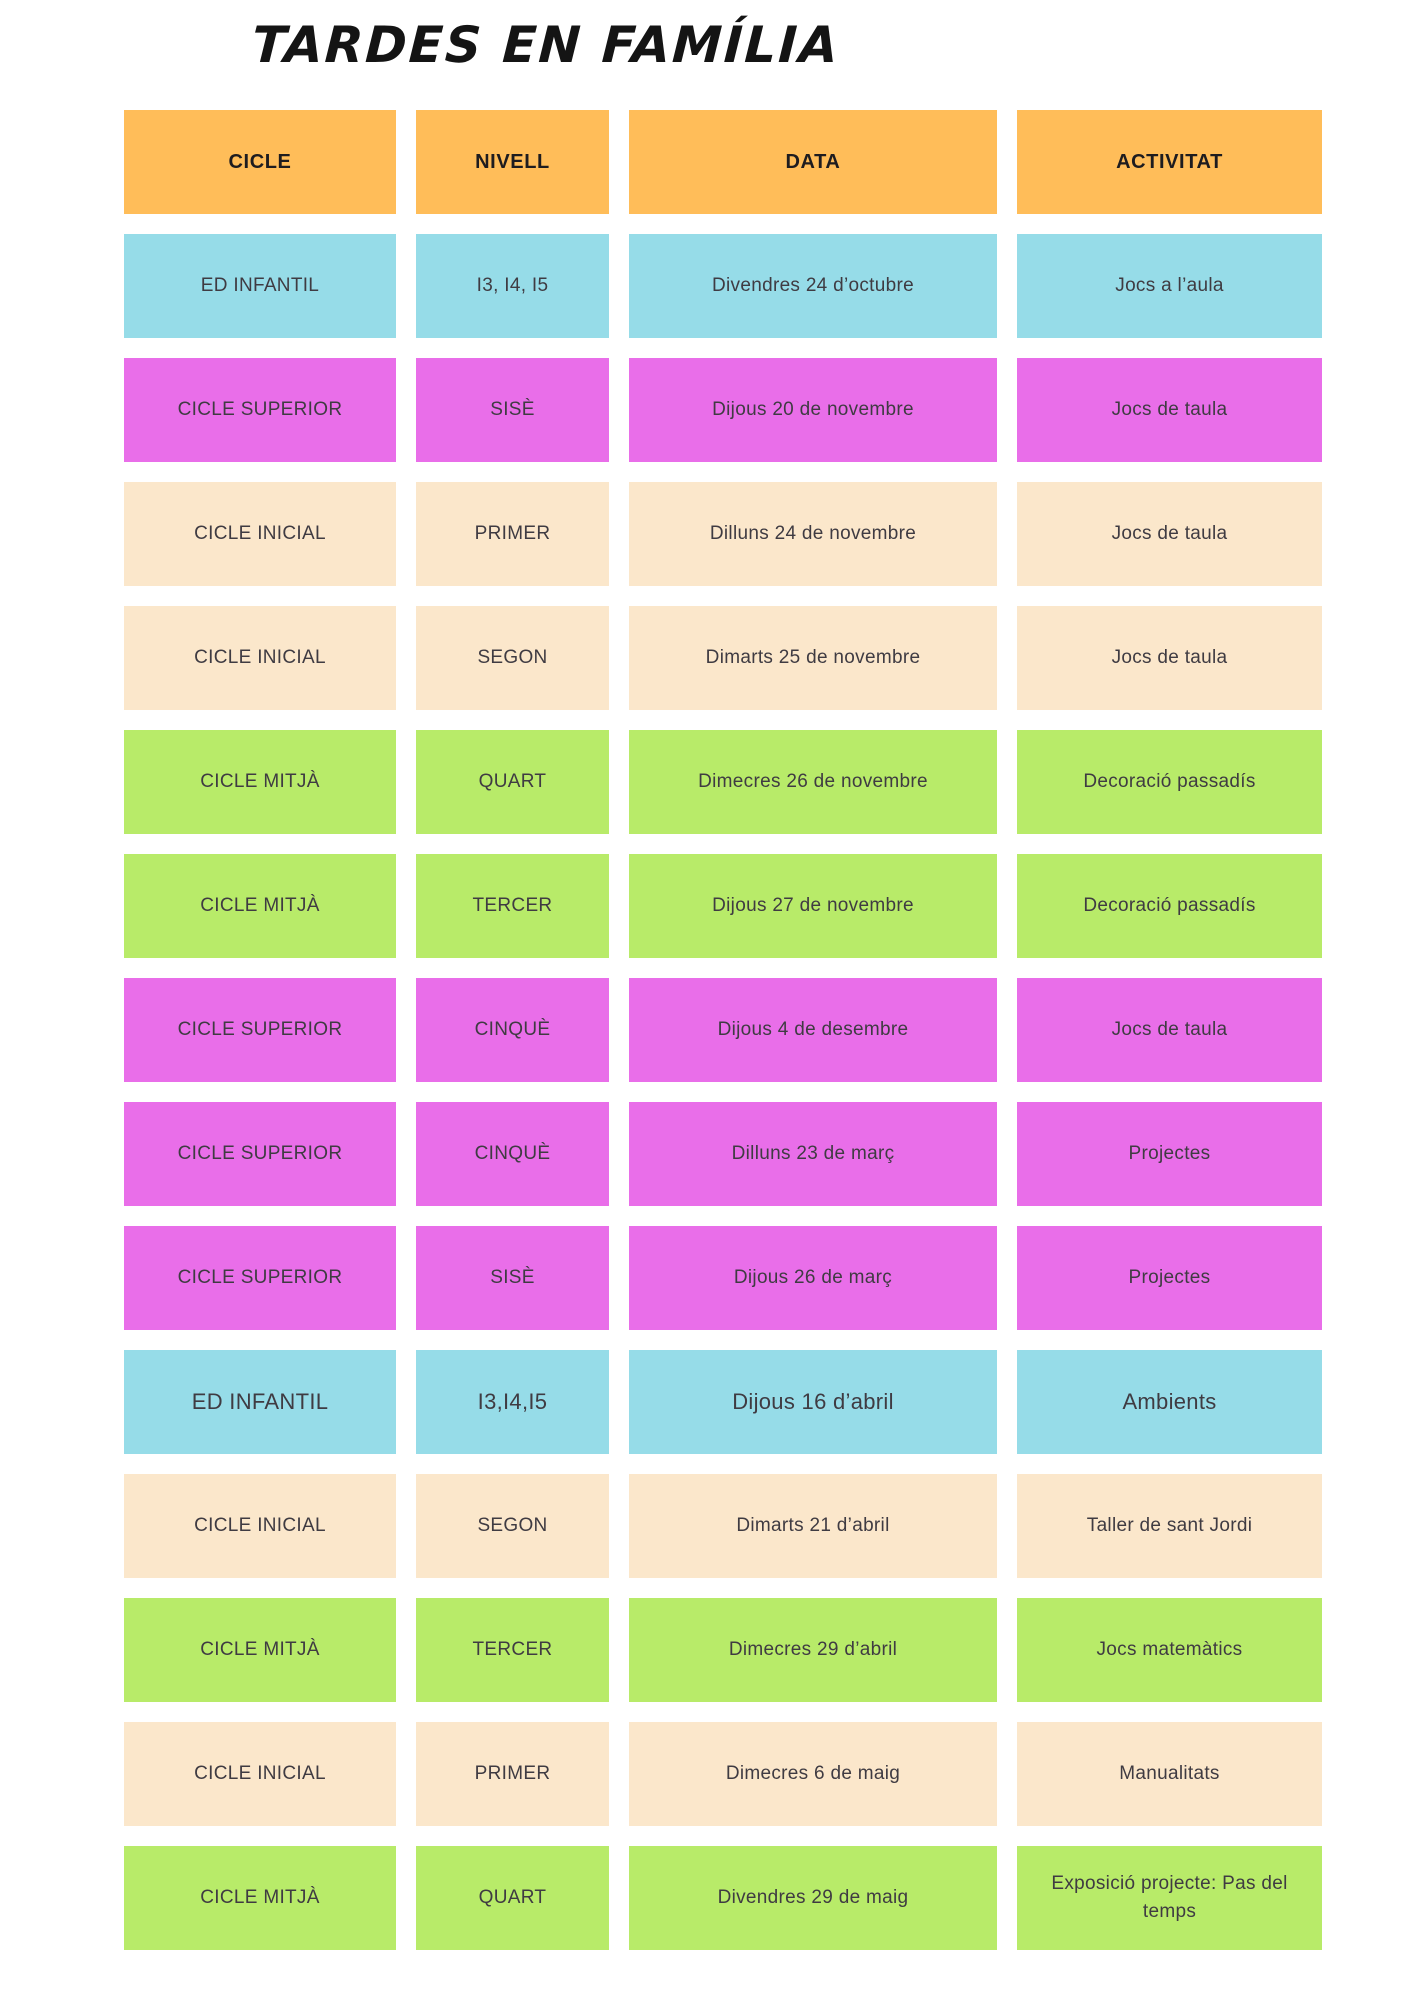 Image resolution: width=1414 pixels, height=2000 pixels. What do you see at coordinates (512, 286) in the screenshot?
I see `cell-nivell: I3, I4, I5` at bounding box center [512, 286].